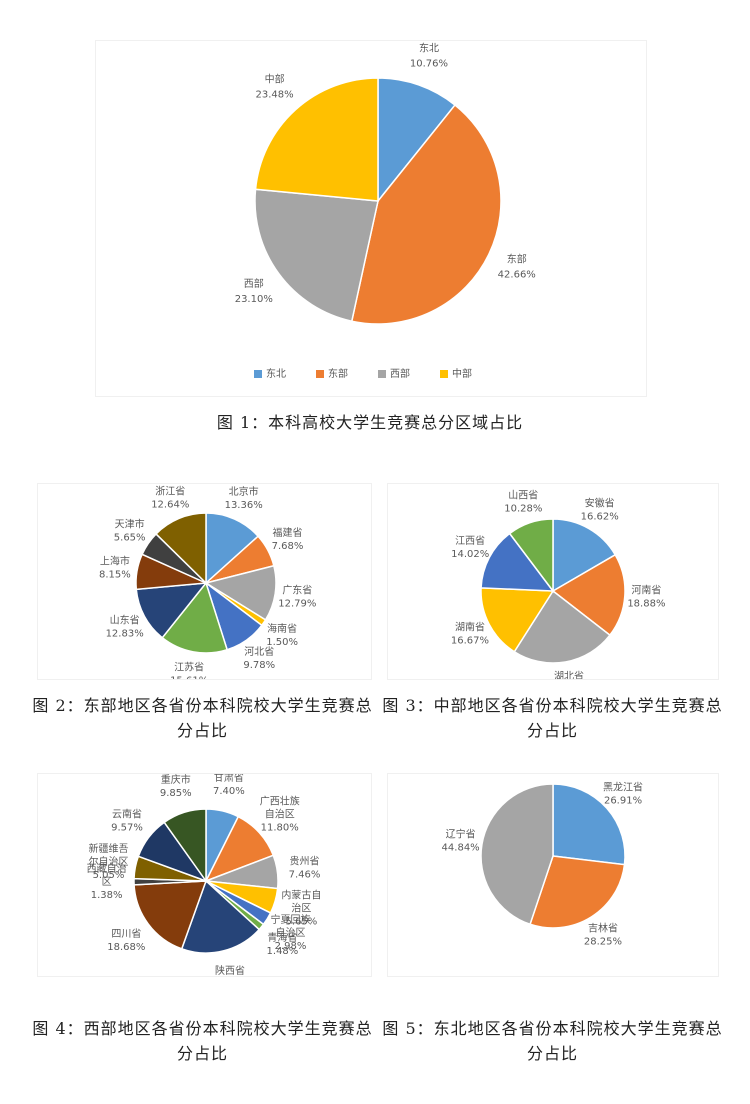 This screenshot has height=1104, width=750. I want to click on slice-label: 湖南省, so click(470, 627).